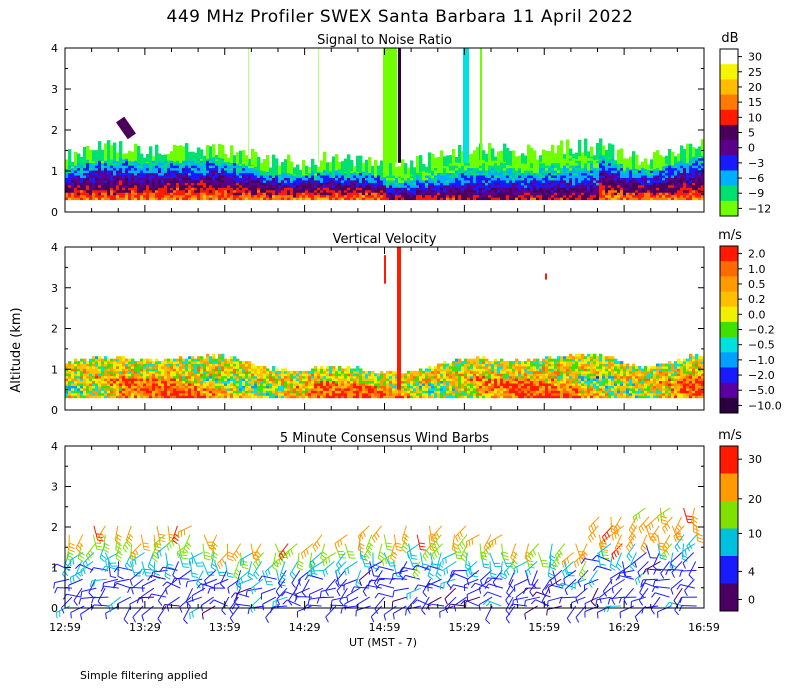 Image resolution: width=800 pixels, height=700 pixels. I want to click on contamination-streak, so click(318, 105).